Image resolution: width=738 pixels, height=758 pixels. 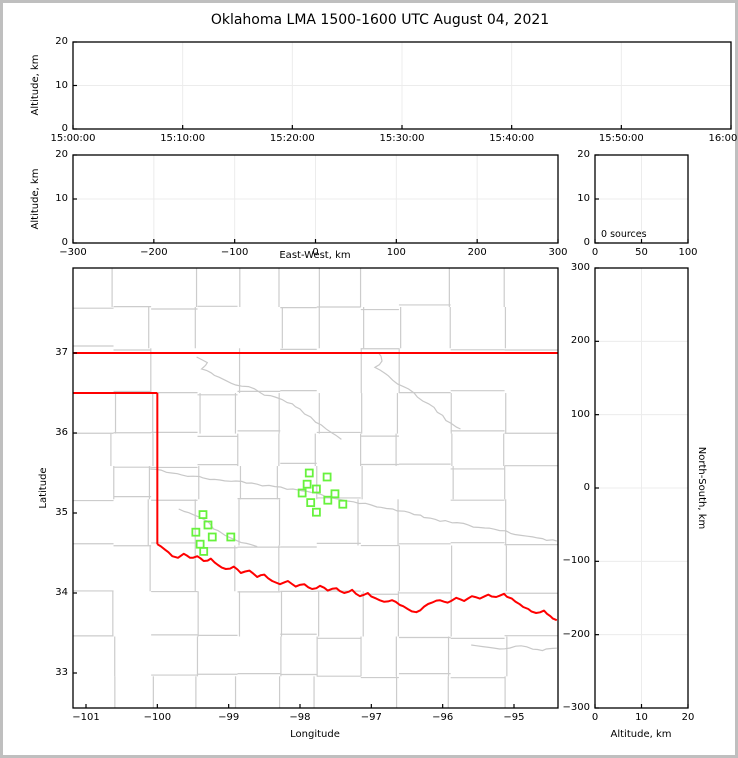 What do you see at coordinates (641, 717) in the screenshot?
I see `northsouth-altitude-xtick: 10` at bounding box center [641, 717].